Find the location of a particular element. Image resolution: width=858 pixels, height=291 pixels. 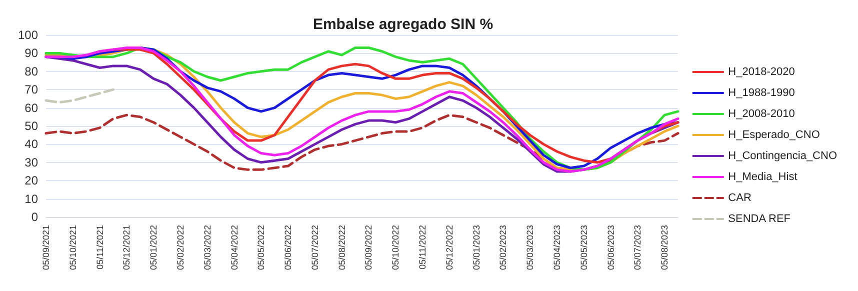

x-tick-label: 05/10/2022 is located at coordinates (395, 247).